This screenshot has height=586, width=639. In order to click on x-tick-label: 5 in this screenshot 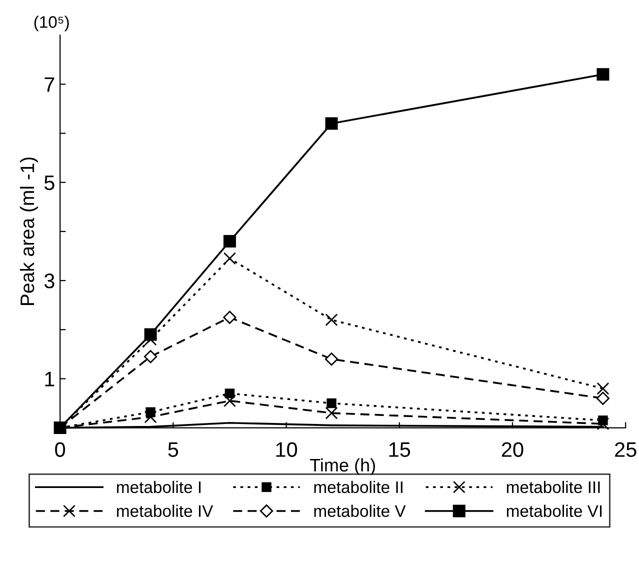, I will do `click(173, 449)`.